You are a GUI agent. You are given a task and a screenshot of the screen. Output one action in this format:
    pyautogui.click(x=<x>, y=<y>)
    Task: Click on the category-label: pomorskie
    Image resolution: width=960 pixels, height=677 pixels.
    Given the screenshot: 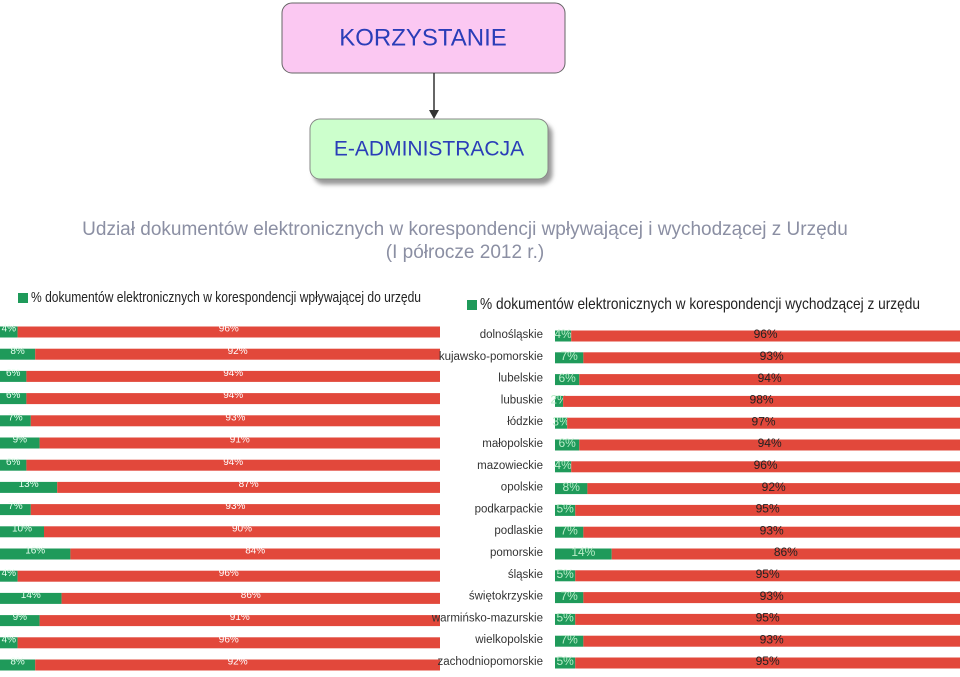 What is the action you would take?
    pyautogui.click(x=516, y=553)
    